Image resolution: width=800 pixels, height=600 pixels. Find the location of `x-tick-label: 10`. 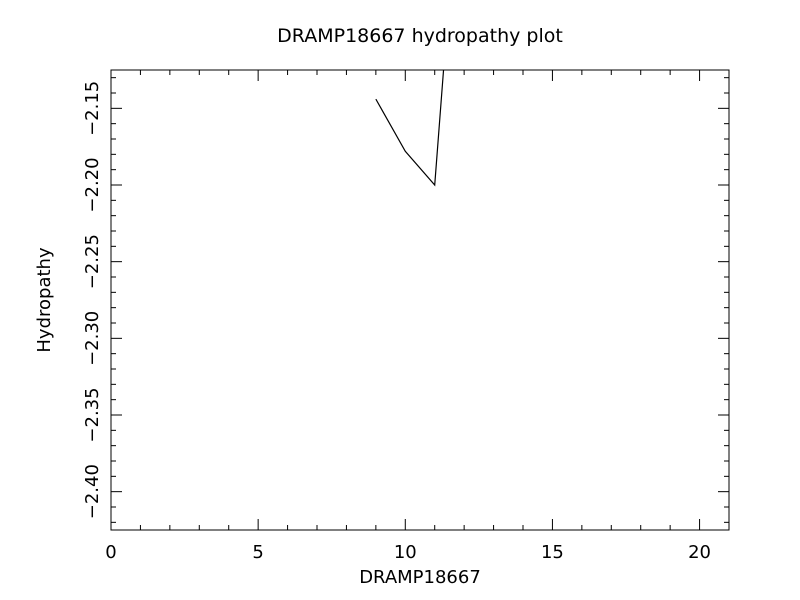

x-tick-label: 10 is located at coordinates (405, 552).